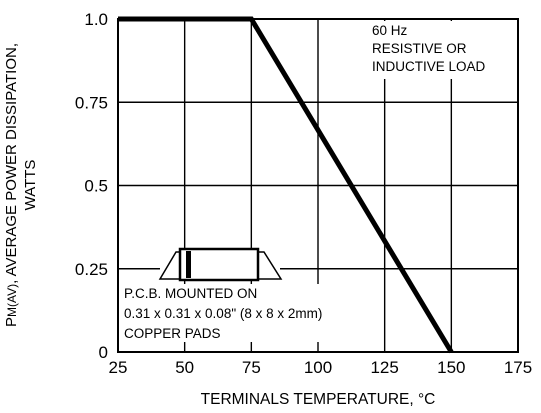 The height and width of the screenshot is (413, 541). I want to click on x-tick-label: 75, so click(251, 367).